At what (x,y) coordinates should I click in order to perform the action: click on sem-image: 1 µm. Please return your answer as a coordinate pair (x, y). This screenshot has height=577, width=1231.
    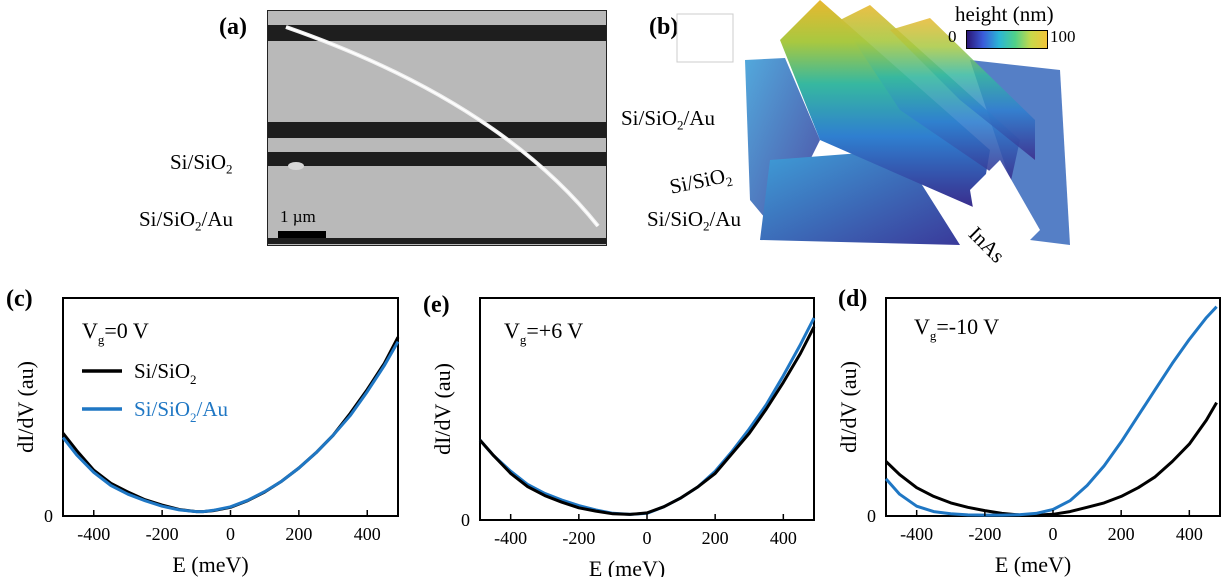
    Looking at the image, I should click on (437, 128).